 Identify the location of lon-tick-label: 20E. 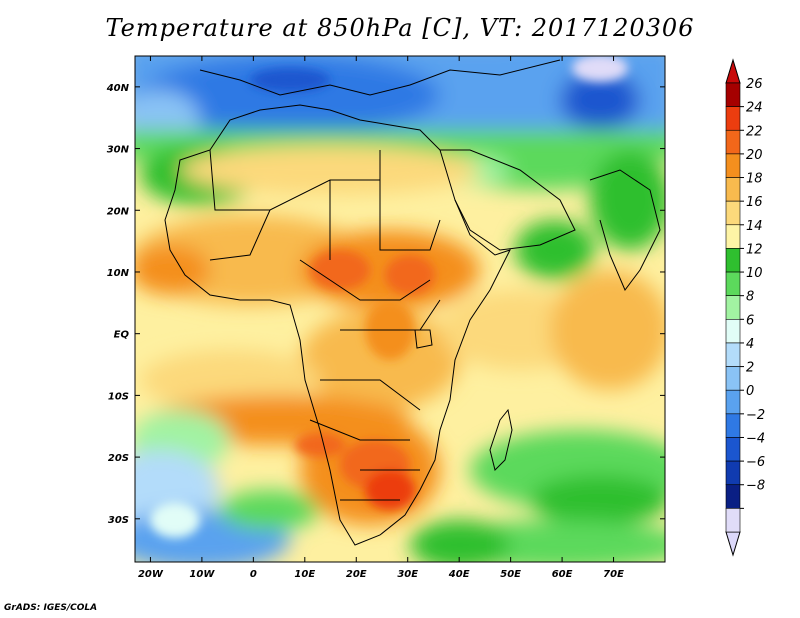
(356, 574).